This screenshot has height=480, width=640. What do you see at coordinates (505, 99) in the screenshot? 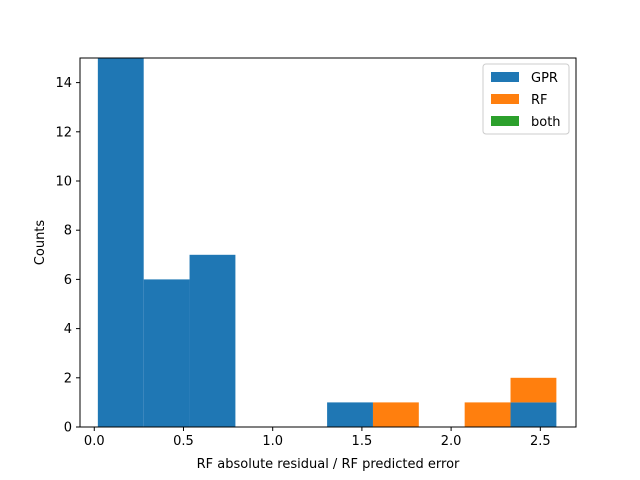
I see `legend-swatch-rf` at bounding box center [505, 99].